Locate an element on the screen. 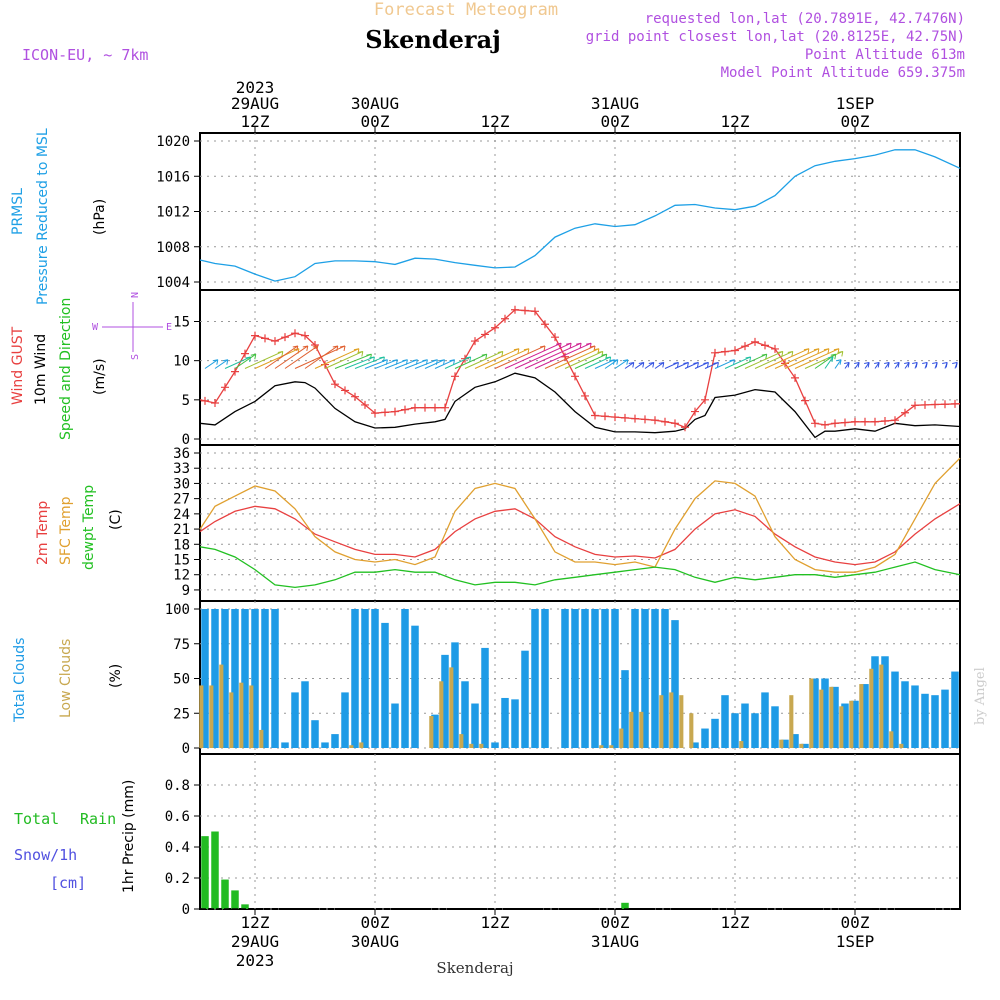  bottom-hour-label: 12Z is located at coordinates (495, 922).